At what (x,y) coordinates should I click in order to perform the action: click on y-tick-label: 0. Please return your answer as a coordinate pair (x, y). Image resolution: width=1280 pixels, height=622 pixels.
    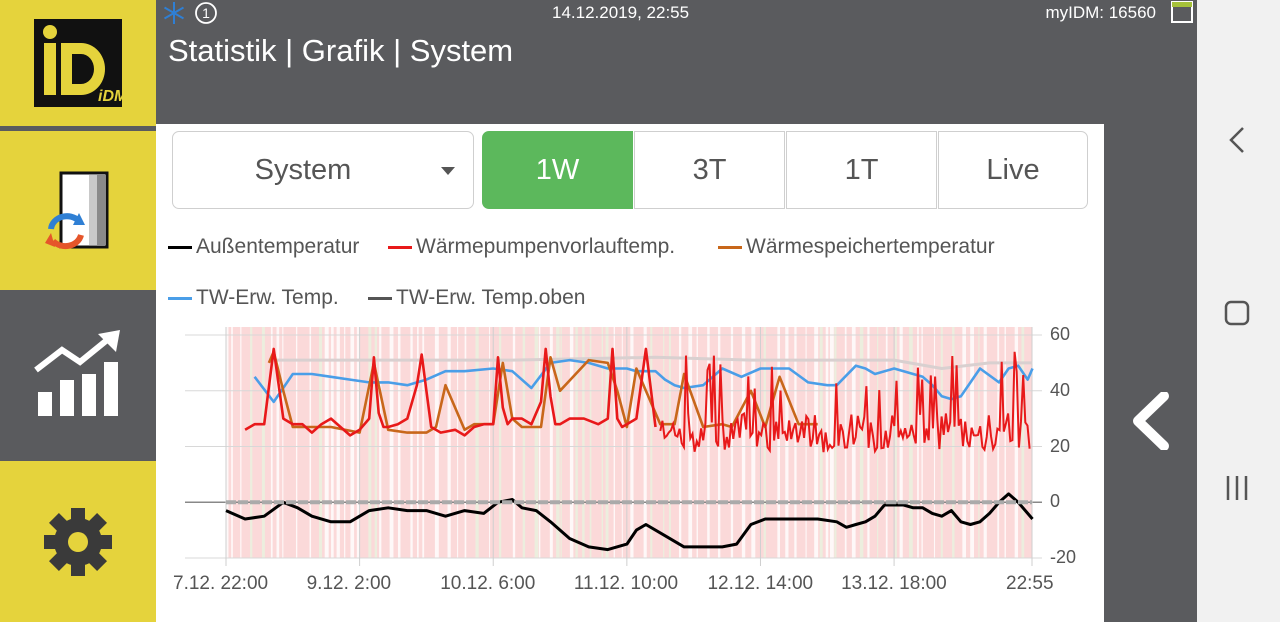
    Looking at the image, I should click on (1055, 501).